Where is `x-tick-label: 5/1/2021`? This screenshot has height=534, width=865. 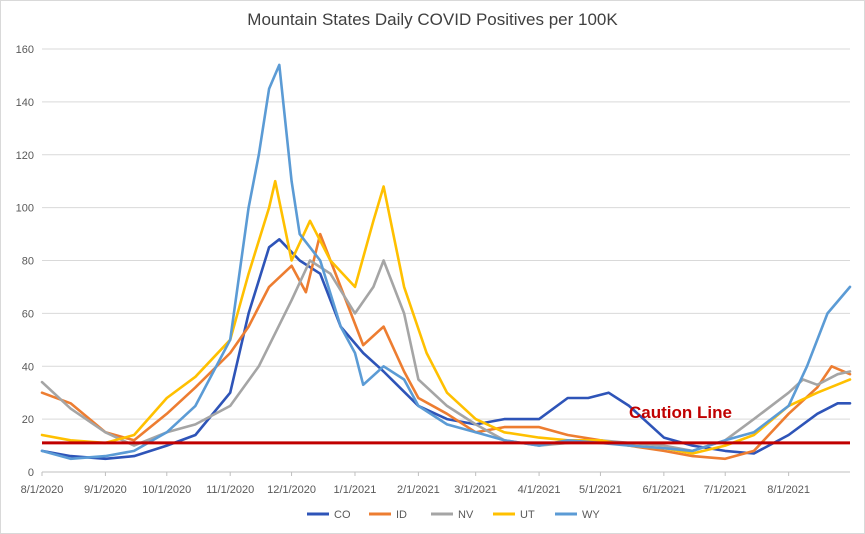 x-tick-label: 5/1/2021 is located at coordinates (600, 490).